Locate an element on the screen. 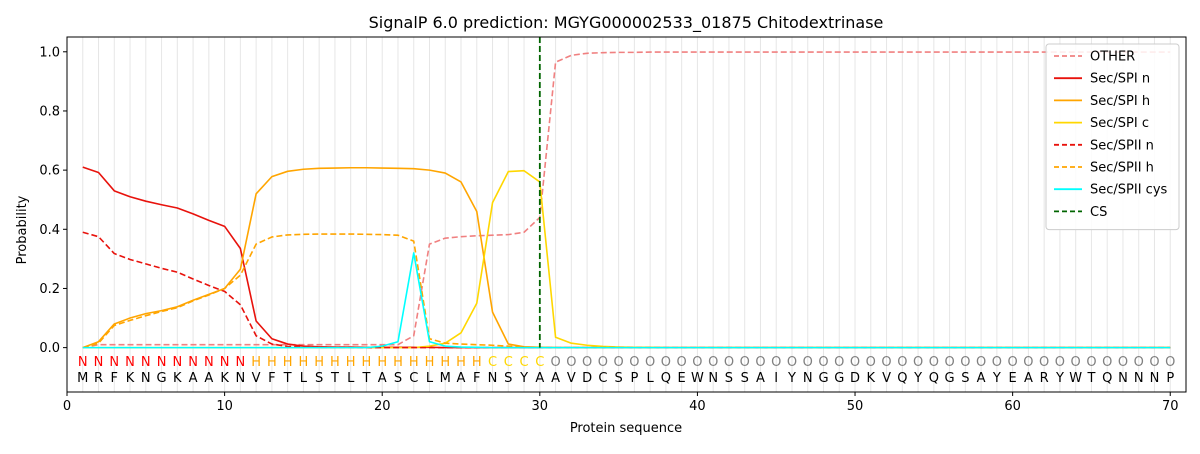 The width and height of the screenshot is (1200, 454). legend-label: CS is located at coordinates (1098, 212).